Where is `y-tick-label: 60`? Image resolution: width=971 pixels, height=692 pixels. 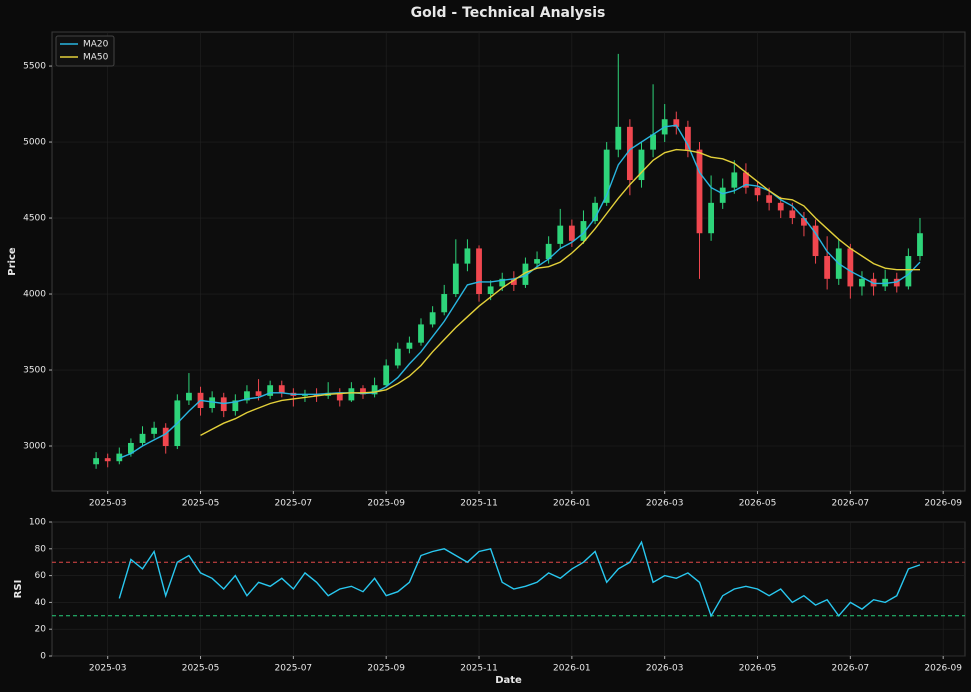
y-tick-label: 60 is located at coordinates (41, 576).